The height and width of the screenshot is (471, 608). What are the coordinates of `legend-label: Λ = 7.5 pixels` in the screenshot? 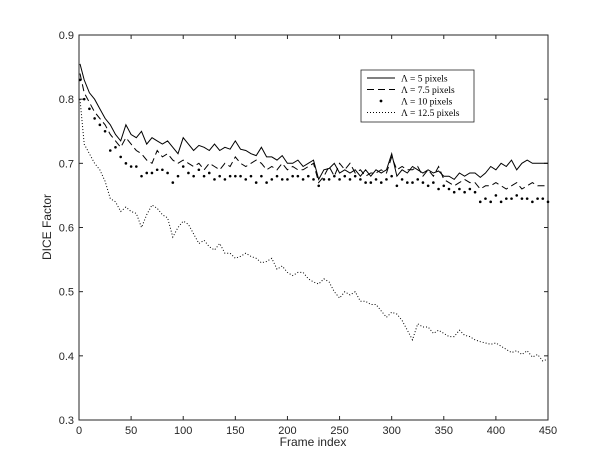 It's located at (428, 91).